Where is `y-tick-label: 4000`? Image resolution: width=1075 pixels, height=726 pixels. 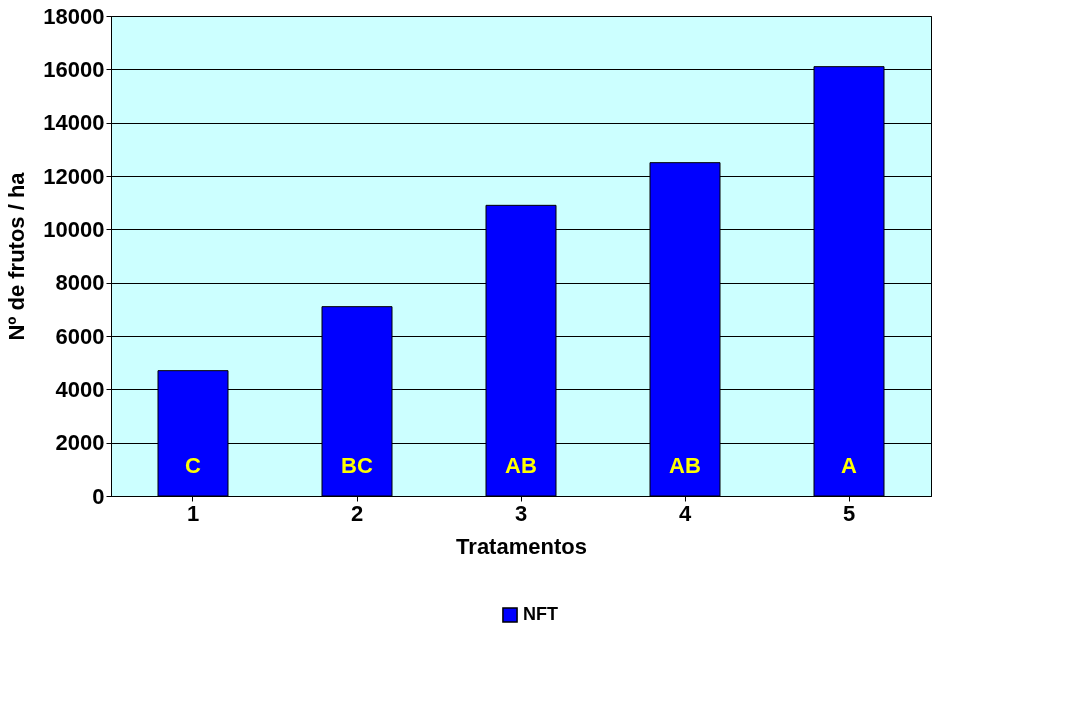 y-tick-label: 4000 is located at coordinates (80, 389).